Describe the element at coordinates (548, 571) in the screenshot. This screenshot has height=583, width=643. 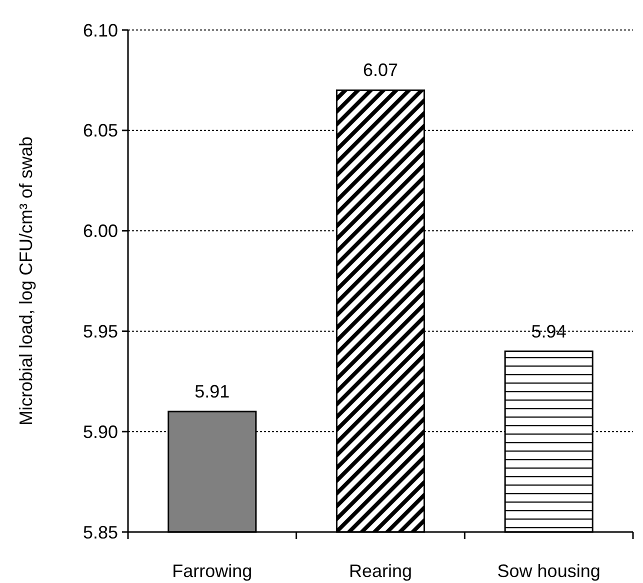
I see `x-tick-label: Sow housing` at that location.